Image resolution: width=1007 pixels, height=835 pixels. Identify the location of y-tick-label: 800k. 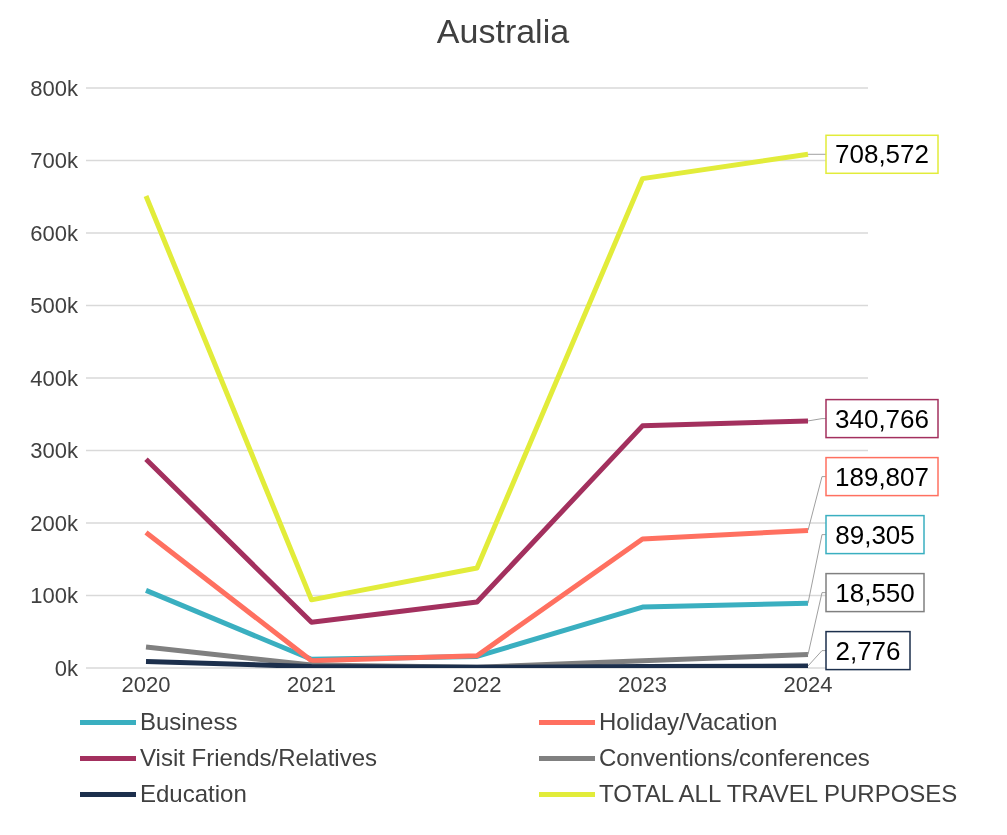
(54, 88).